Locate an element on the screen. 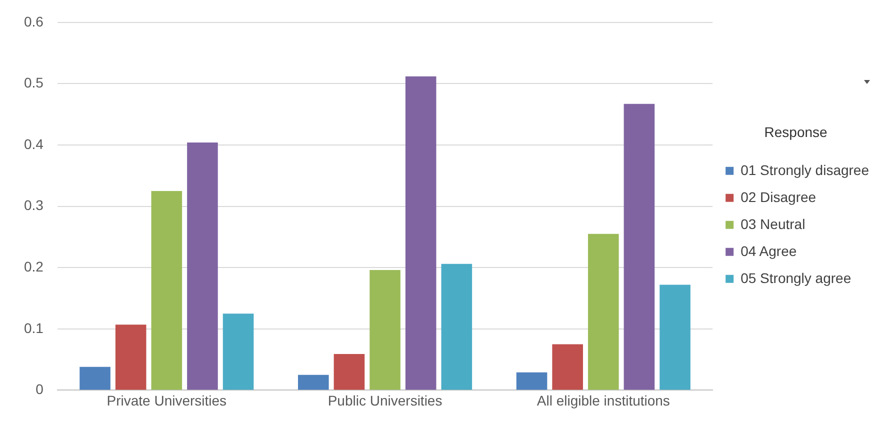 This screenshot has width=879, height=423. x-tick-label: Public Universities is located at coordinates (385, 400).